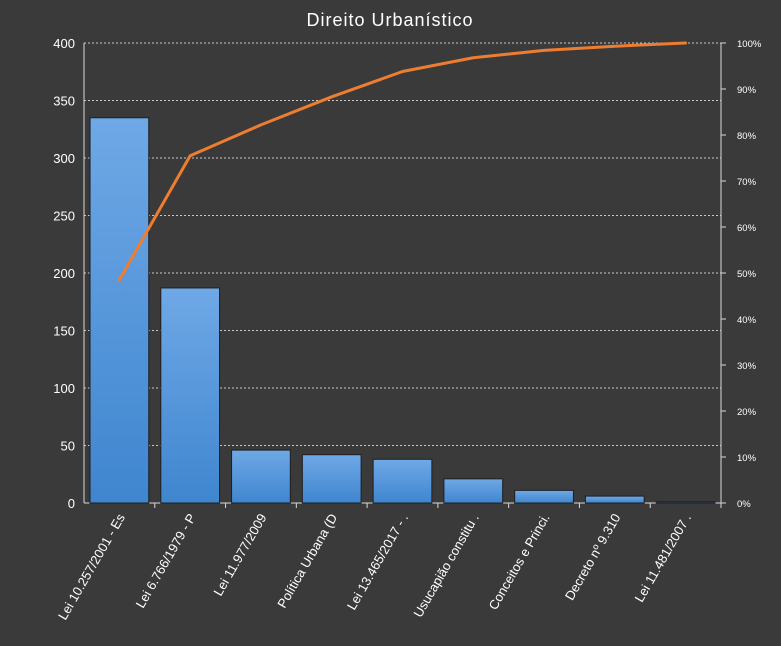  I want to click on y-tick-label: 200, so click(64, 273).